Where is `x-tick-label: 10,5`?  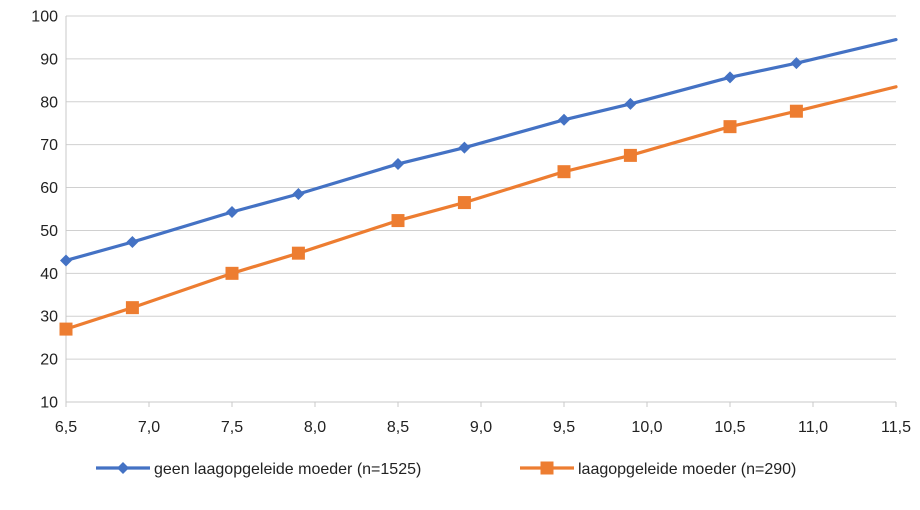 x-tick-label: 10,5 is located at coordinates (729, 427).